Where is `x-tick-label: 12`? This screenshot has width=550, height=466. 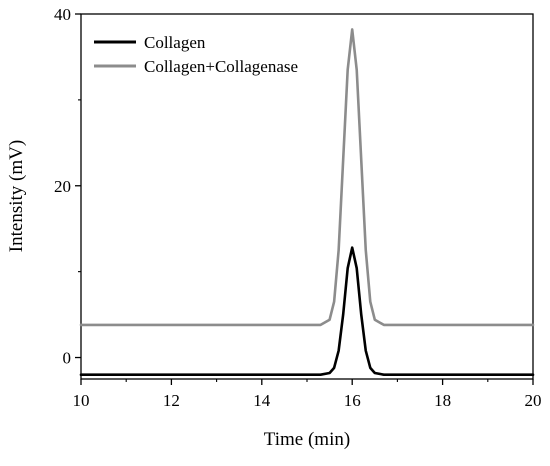
x-tick-label: 12 is located at coordinates (171, 400).